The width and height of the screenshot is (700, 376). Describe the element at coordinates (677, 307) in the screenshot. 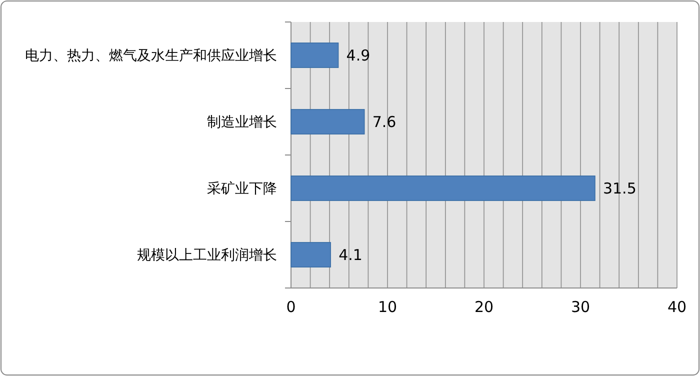

I see `x-tick-label: 40` at that location.